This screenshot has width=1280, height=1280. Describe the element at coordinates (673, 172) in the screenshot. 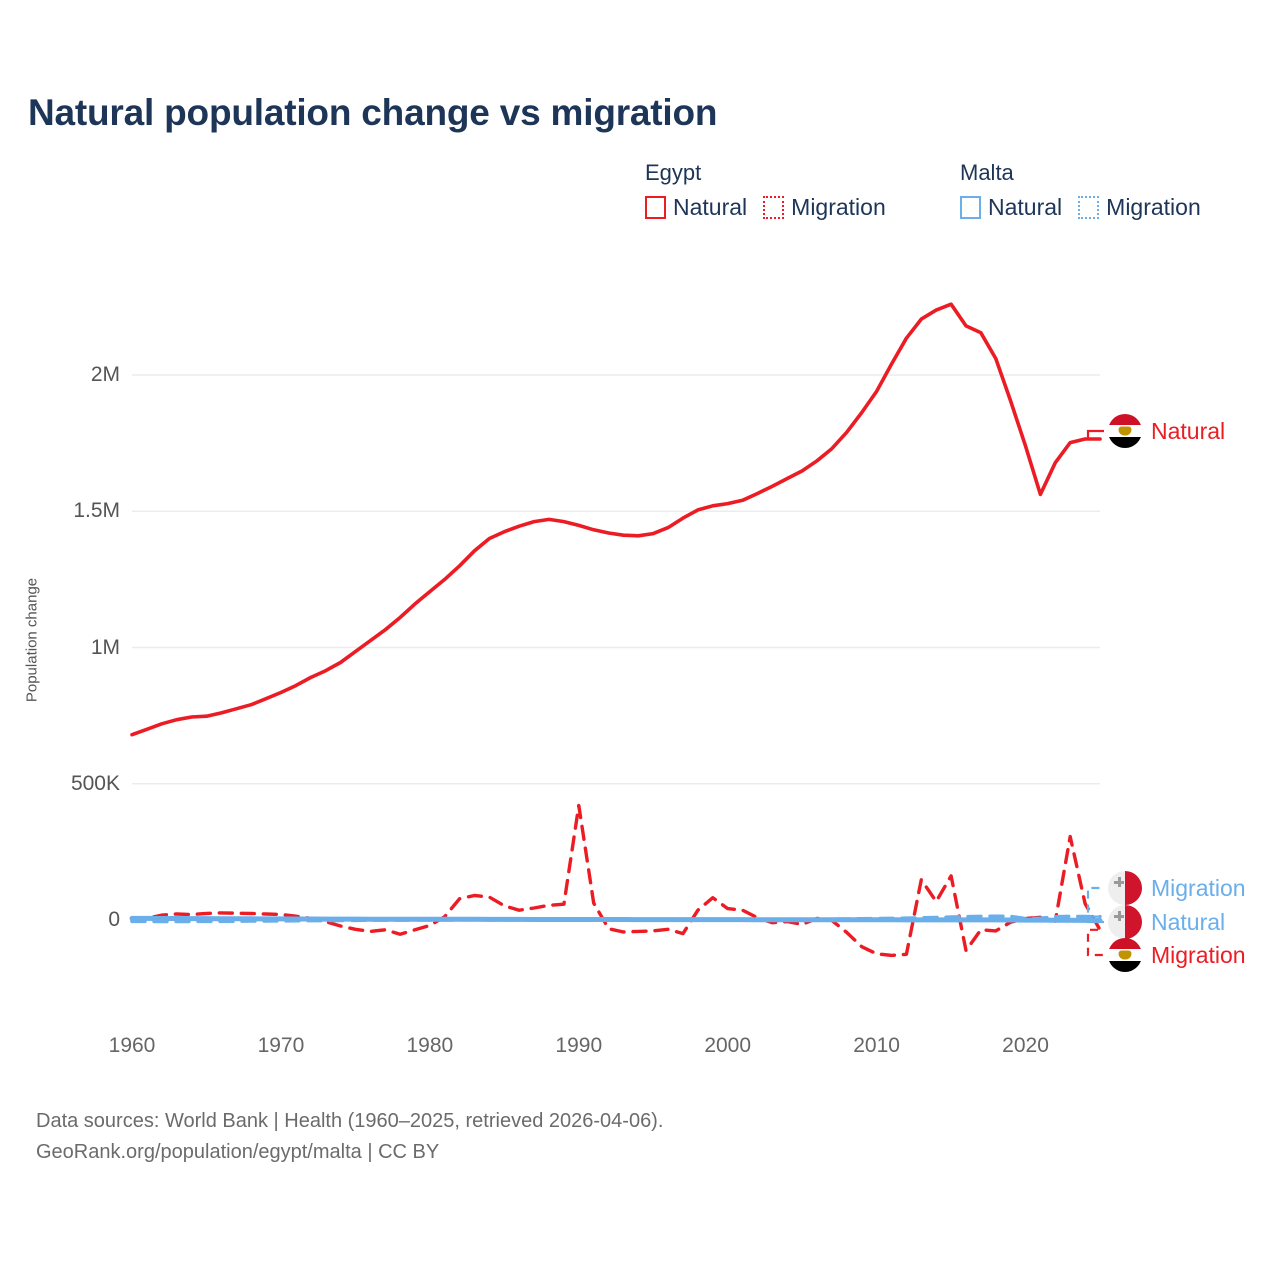

I see `legend-country-label: Egypt` at that location.